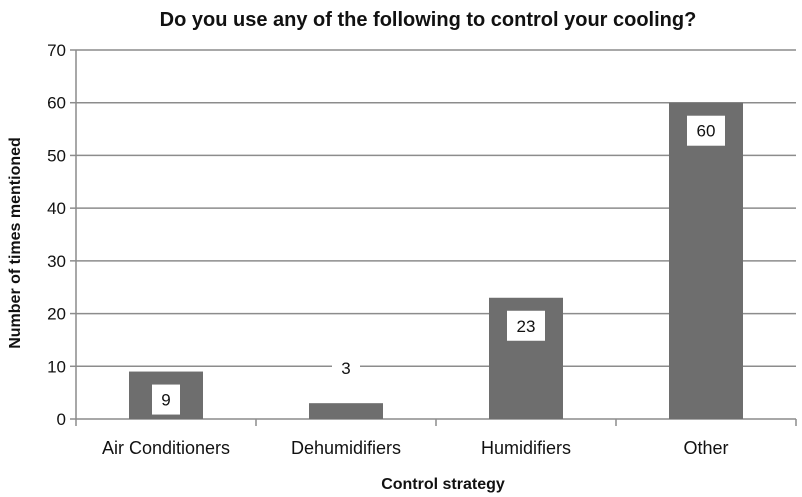  Describe the element at coordinates (56, 261) in the screenshot. I see `y-tick-label: 30` at that location.